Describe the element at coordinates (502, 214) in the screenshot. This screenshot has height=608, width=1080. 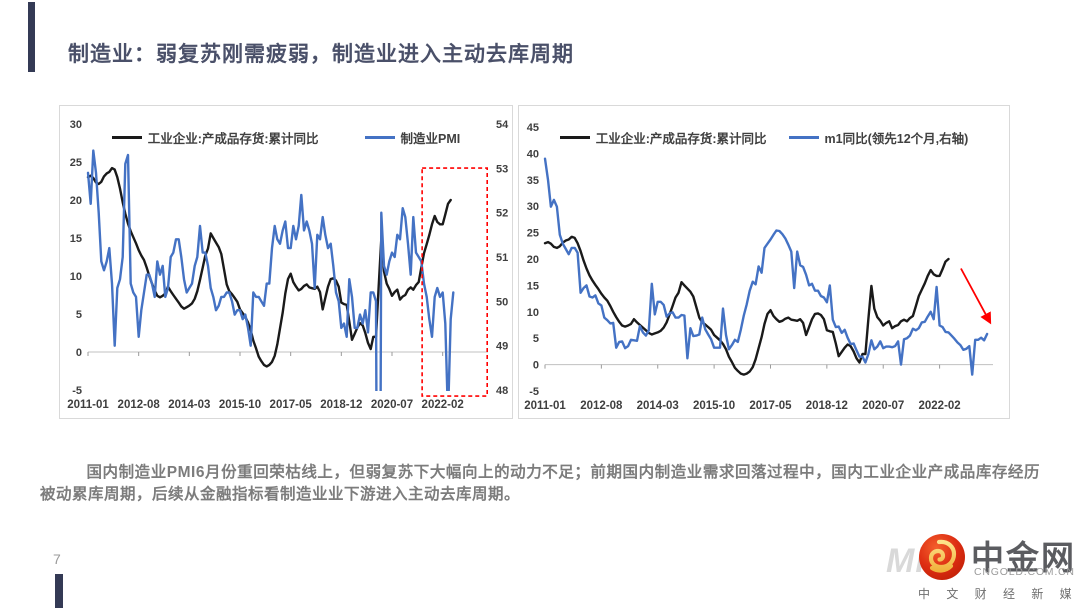
I see `right-axis-label: 52` at that location.